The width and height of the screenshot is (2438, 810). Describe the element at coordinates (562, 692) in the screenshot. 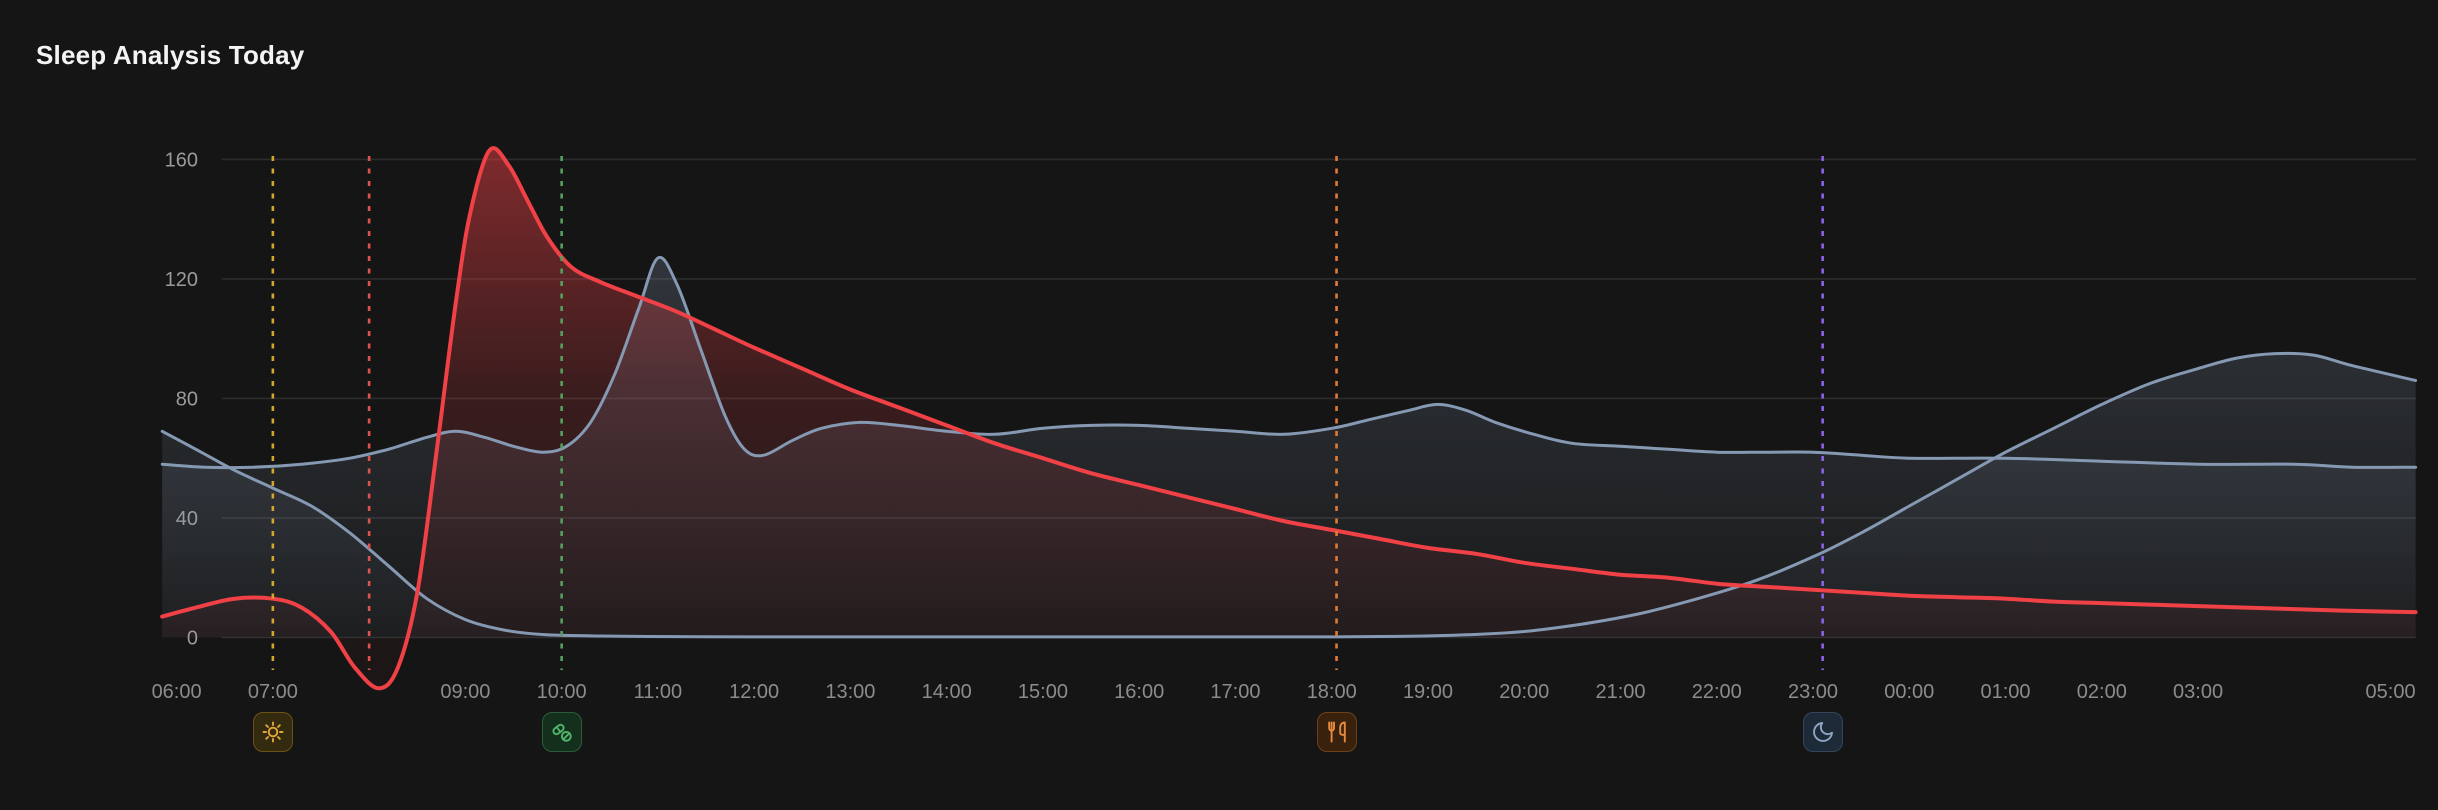

I see `x-tick-label: 10:00` at that location.